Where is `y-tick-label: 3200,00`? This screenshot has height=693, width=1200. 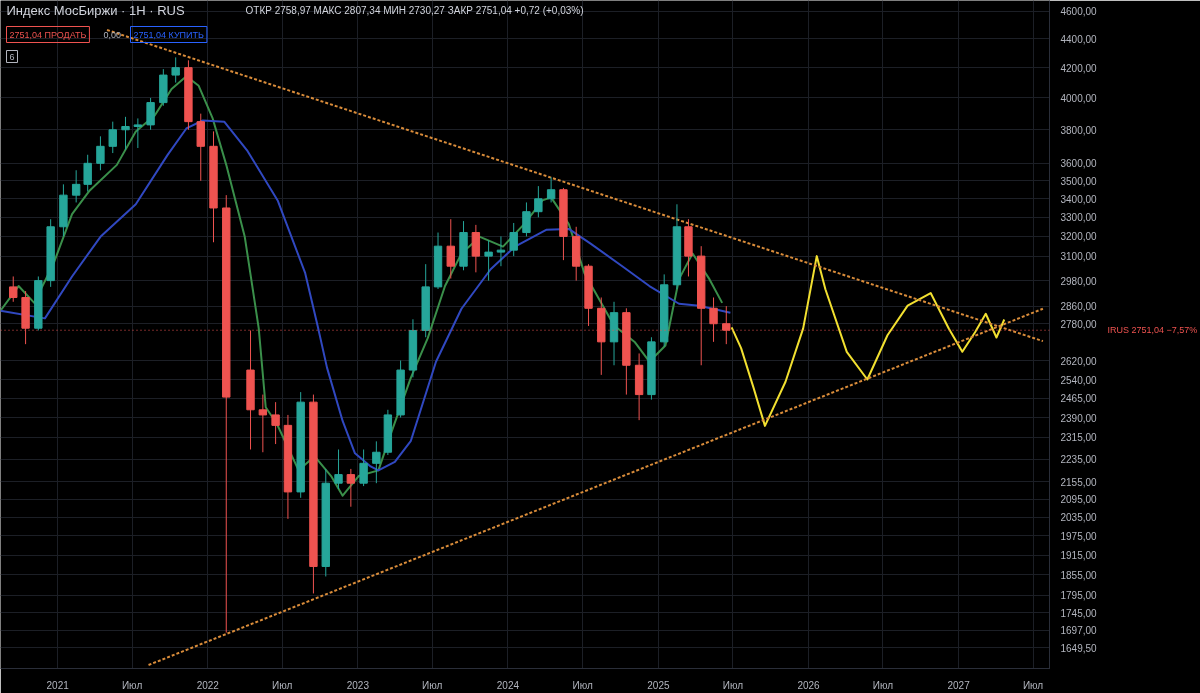 y-tick-label: 3200,00 is located at coordinates (1079, 237).